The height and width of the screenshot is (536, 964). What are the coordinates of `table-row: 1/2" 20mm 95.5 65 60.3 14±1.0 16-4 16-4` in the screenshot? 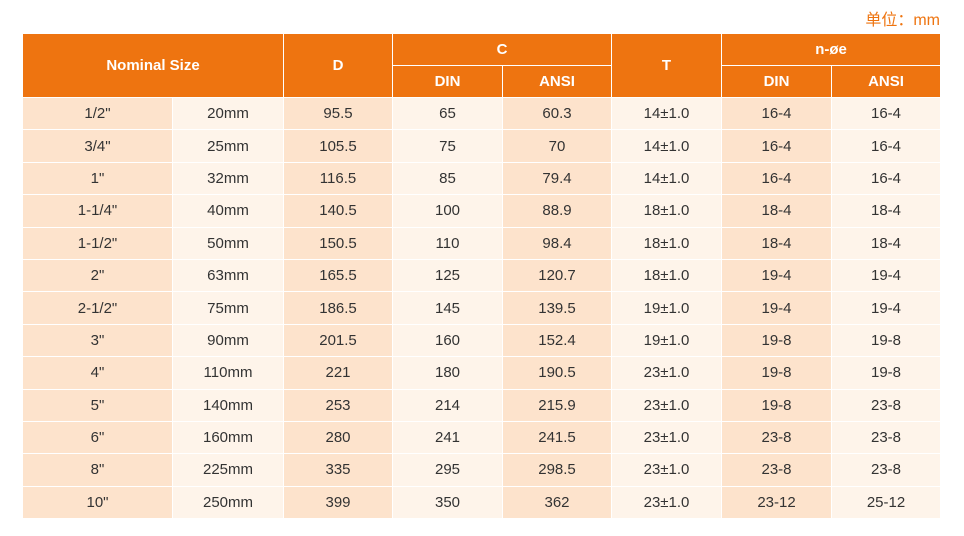 It's located at (482, 113).